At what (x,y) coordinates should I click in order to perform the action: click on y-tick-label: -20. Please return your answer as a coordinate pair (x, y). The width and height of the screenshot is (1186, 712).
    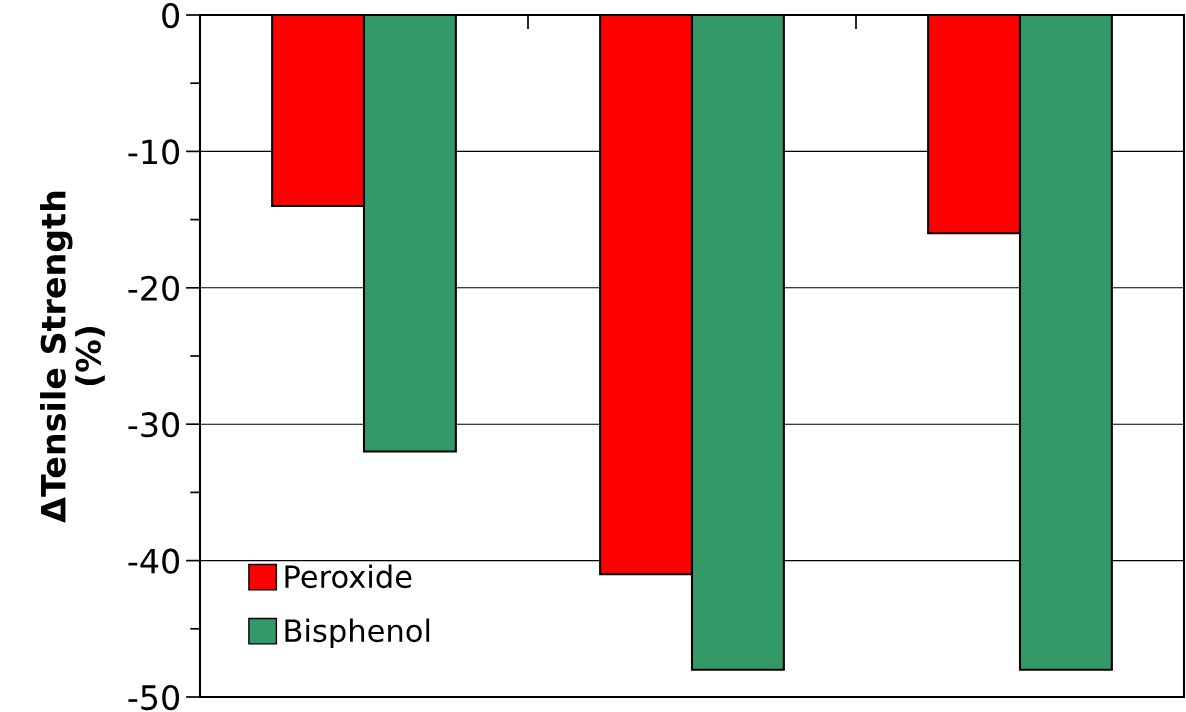
    Looking at the image, I should click on (154, 288).